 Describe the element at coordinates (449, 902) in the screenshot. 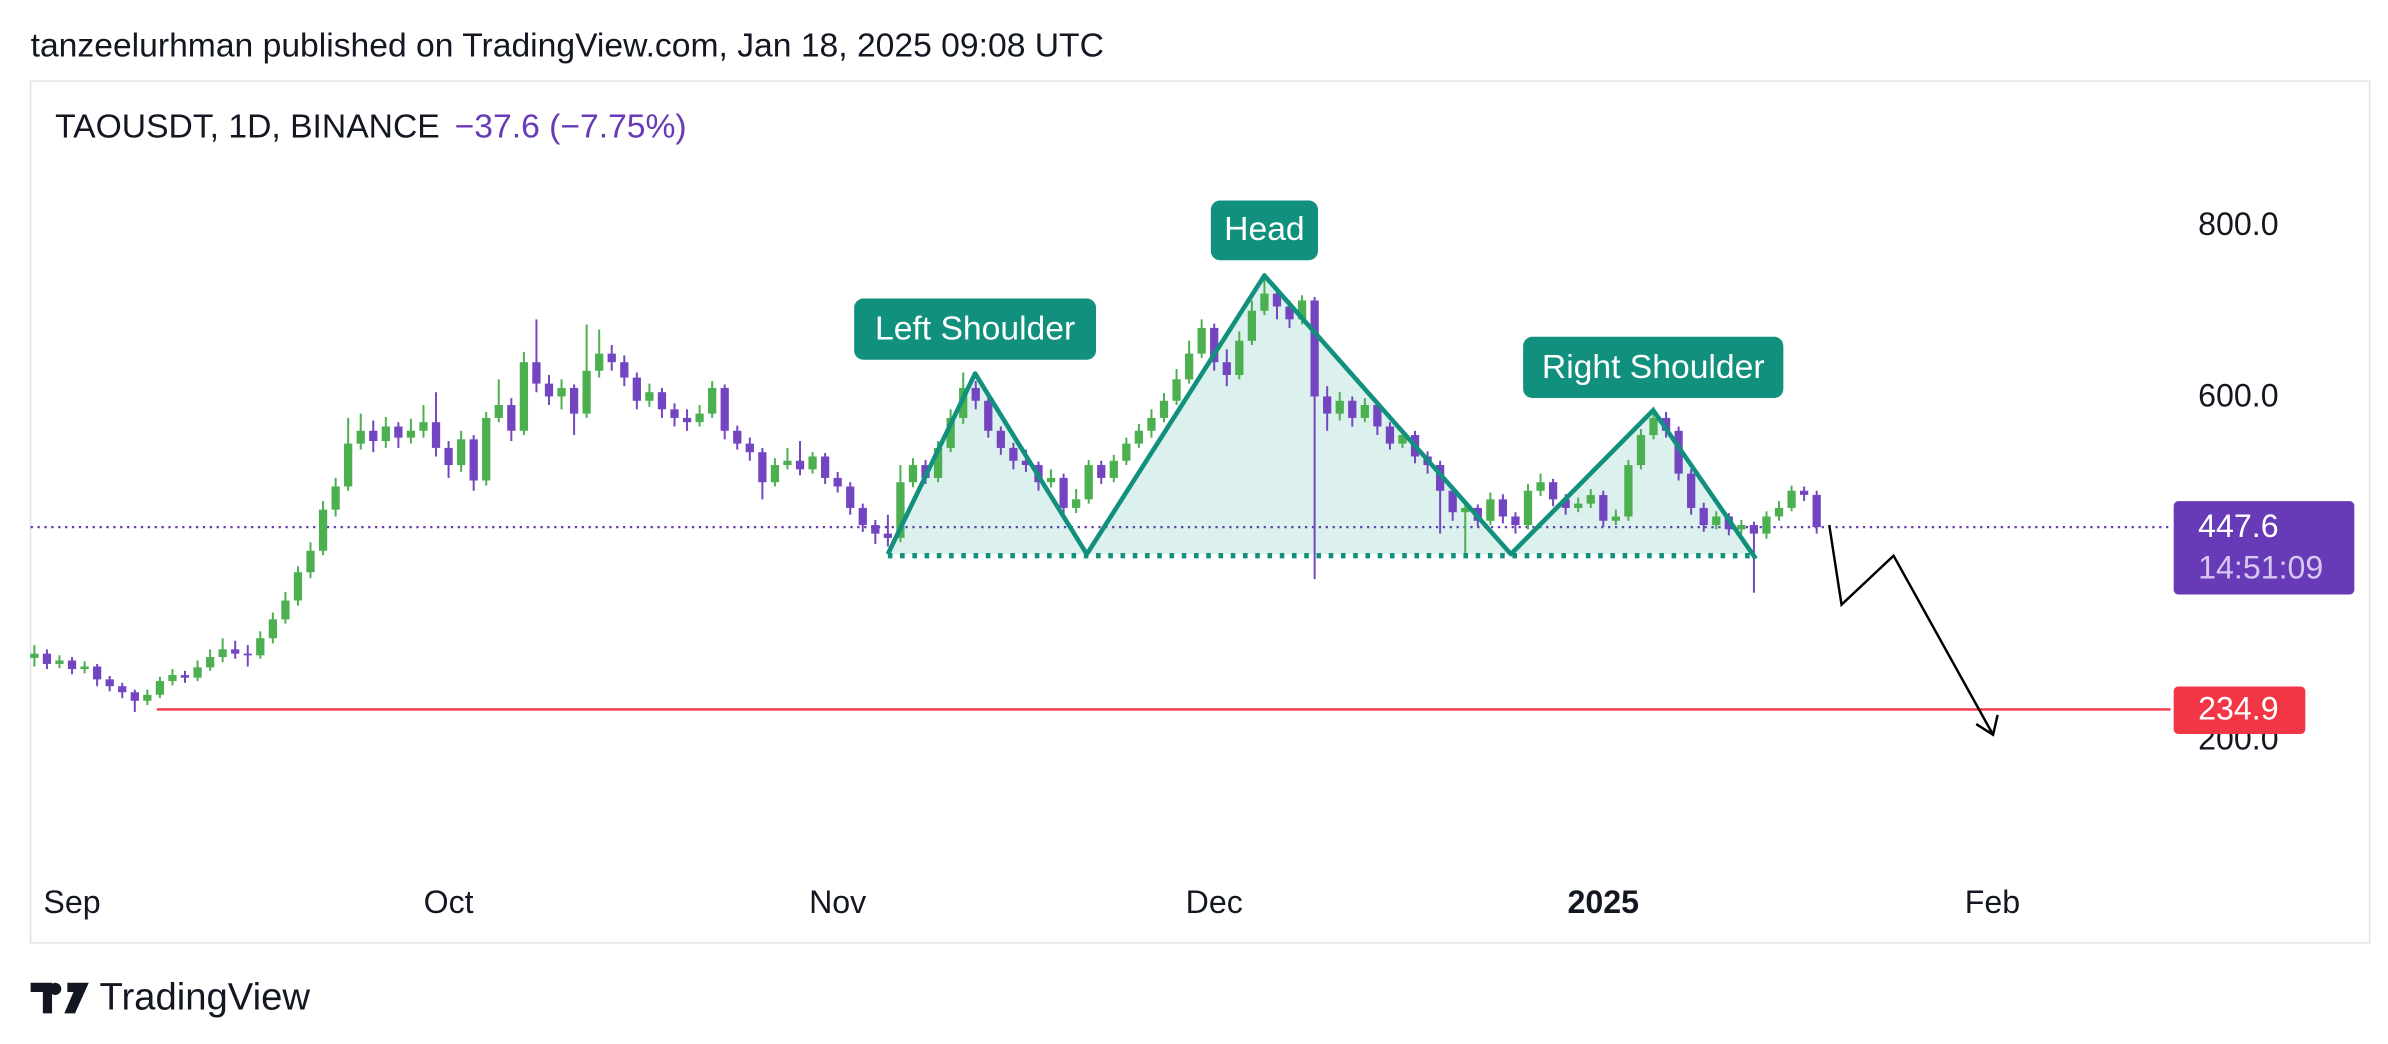

I see `x-tick-label: Oct` at that location.